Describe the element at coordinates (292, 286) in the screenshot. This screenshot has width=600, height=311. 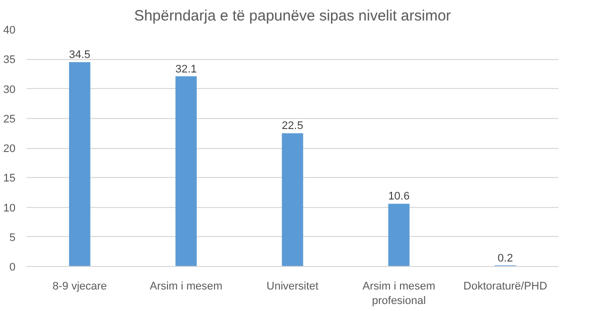
I see `x-tick-label: Universitet` at that location.